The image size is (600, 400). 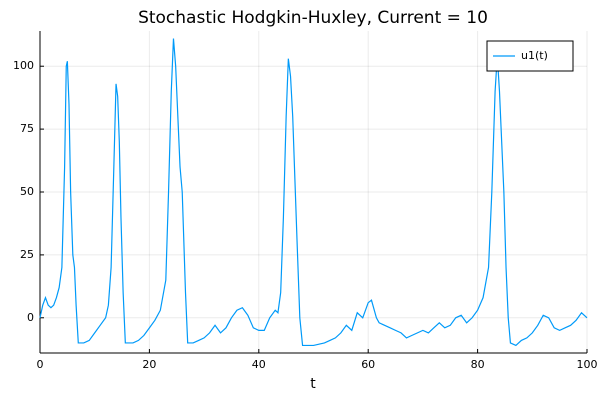 I want to click on y-tick-label: 50, so click(x=27, y=191).